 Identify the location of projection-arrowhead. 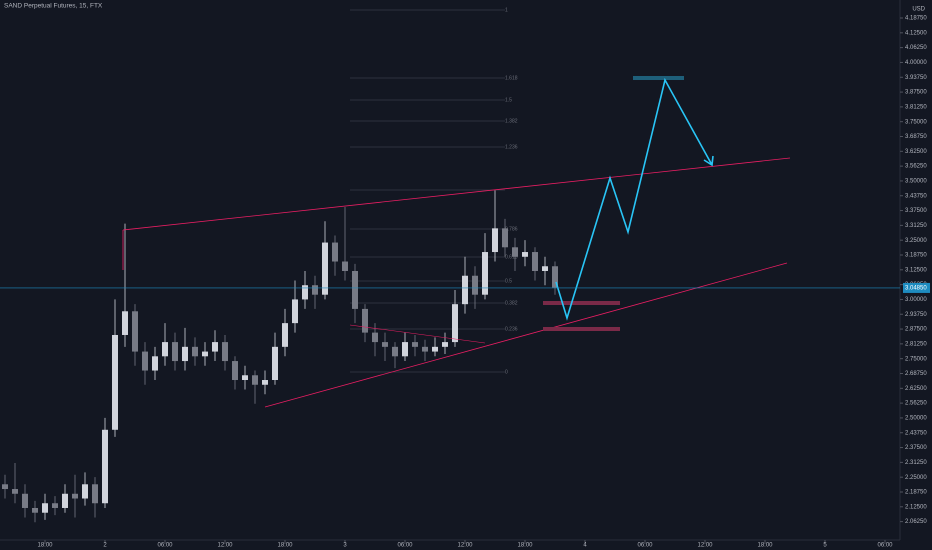
(708, 161).